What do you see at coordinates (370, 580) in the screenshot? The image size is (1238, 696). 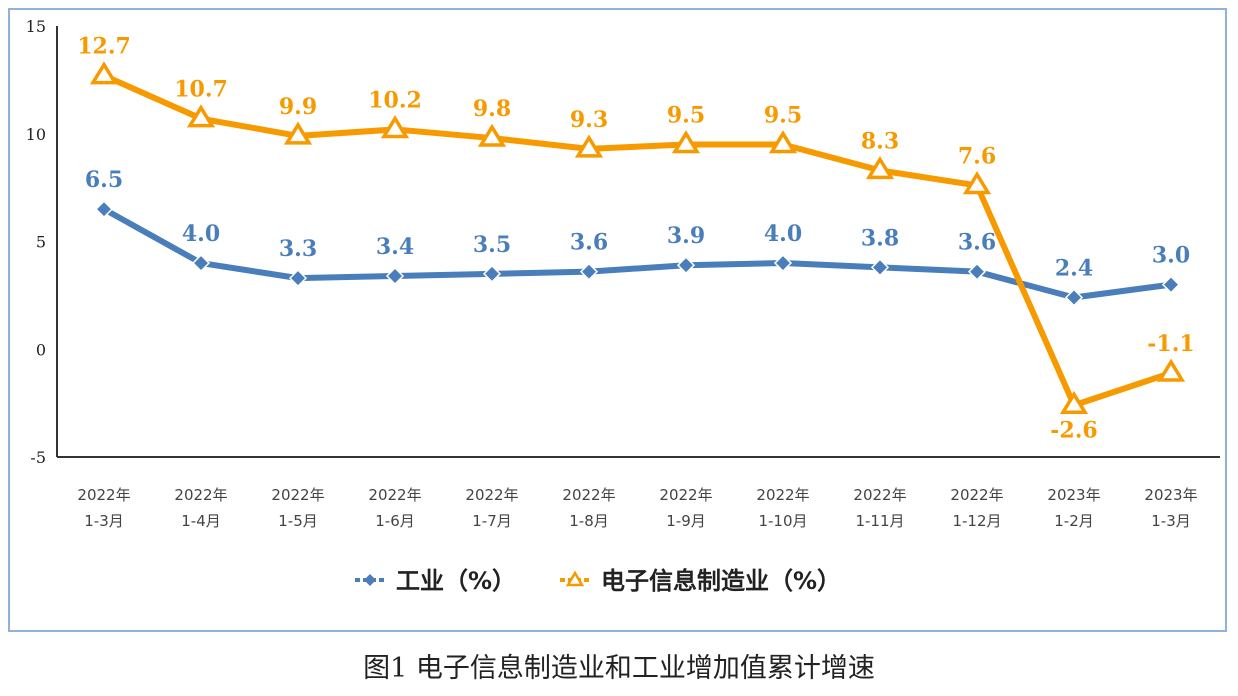 I see `legend-diamond-icon` at bounding box center [370, 580].